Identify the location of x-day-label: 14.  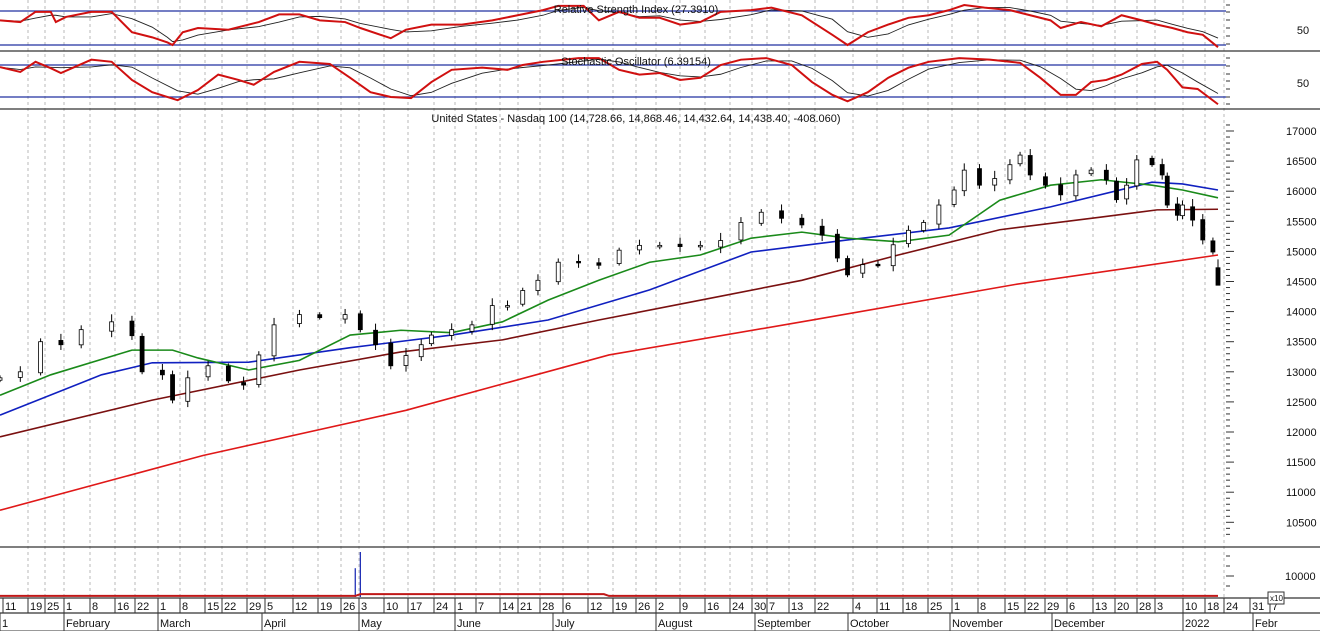
(508, 607).